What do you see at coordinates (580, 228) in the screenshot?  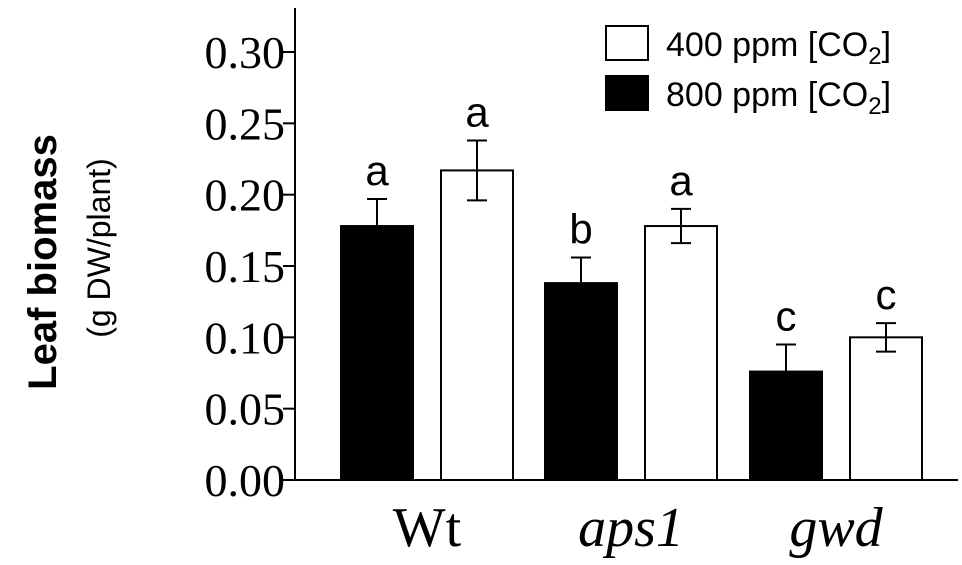 I see `significance-label: b` at bounding box center [580, 228].